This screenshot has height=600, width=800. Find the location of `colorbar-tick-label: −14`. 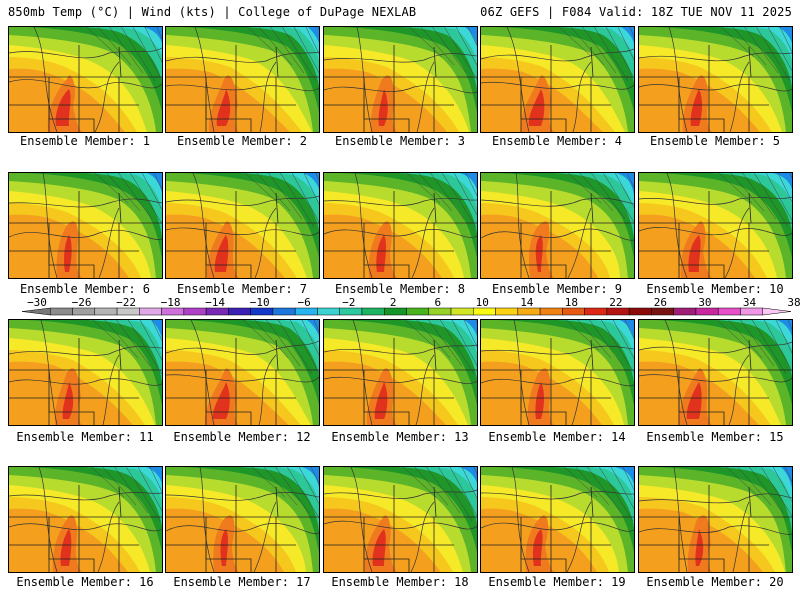

colorbar-tick-label: −14 is located at coordinates (215, 302).